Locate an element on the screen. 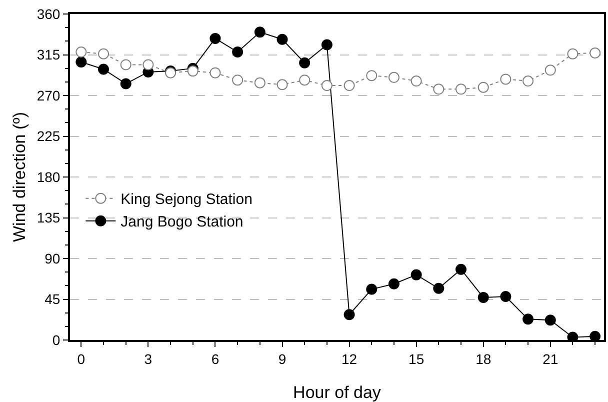 Image resolution: width=608 pixels, height=402 pixels. x-tick-label: 3 is located at coordinates (148, 358).